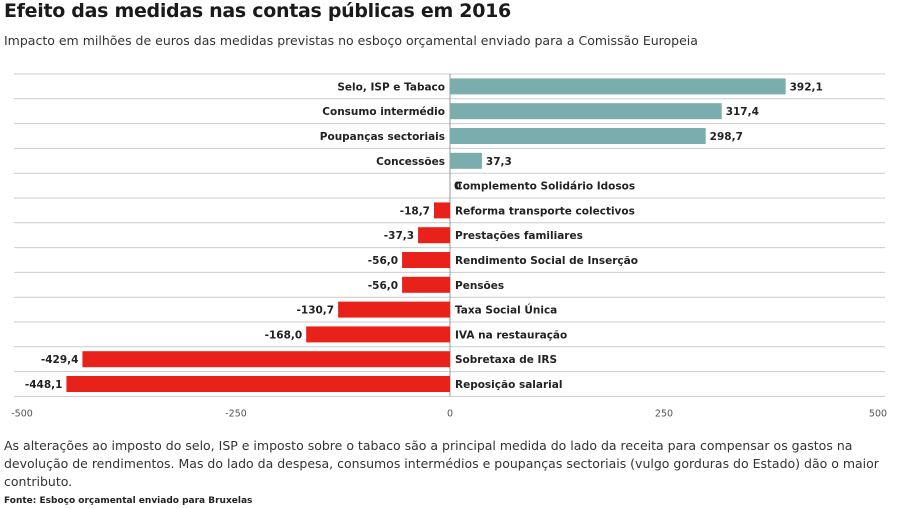 This screenshot has width=900, height=509. I want to click on data-label: 298,7, so click(726, 137).